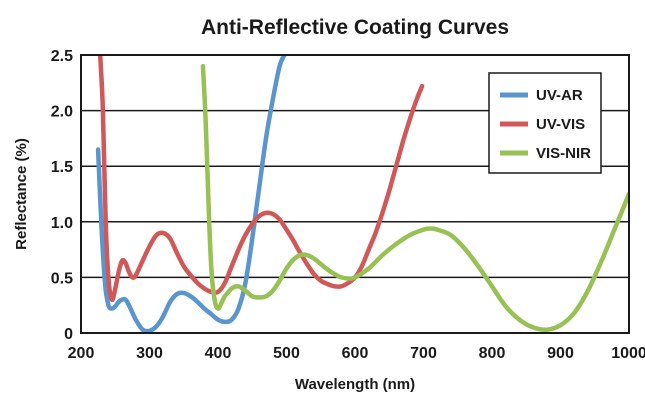 The height and width of the screenshot is (401, 645). Describe the element at coordinates (81, 353) in the screenshot. I see `x-tick-200: 200` at that location.